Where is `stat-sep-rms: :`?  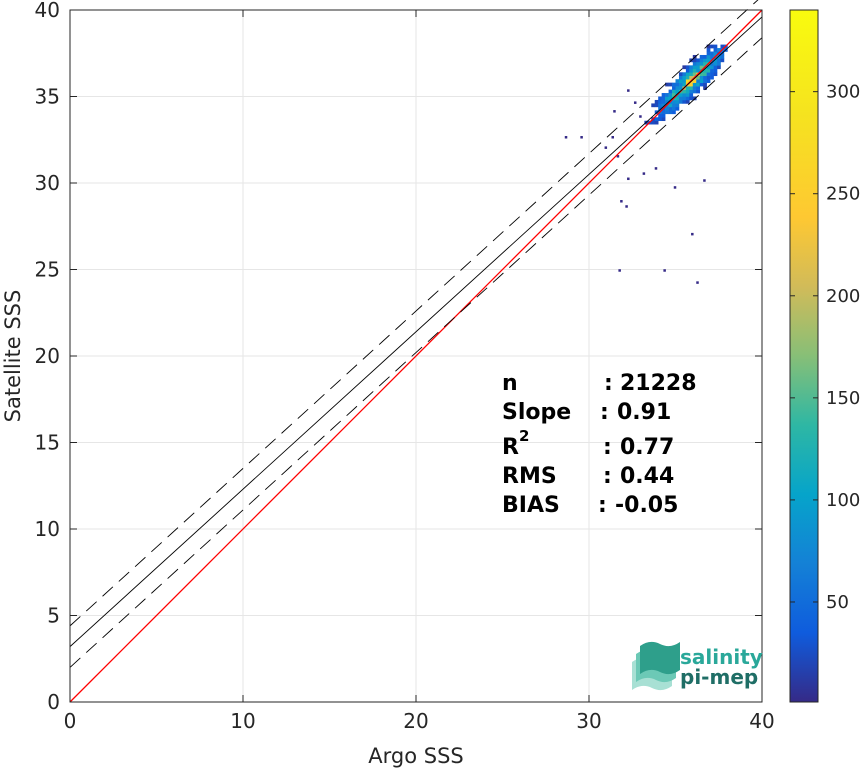
stat-sep-rms: : is located at coordinates (607, 476).